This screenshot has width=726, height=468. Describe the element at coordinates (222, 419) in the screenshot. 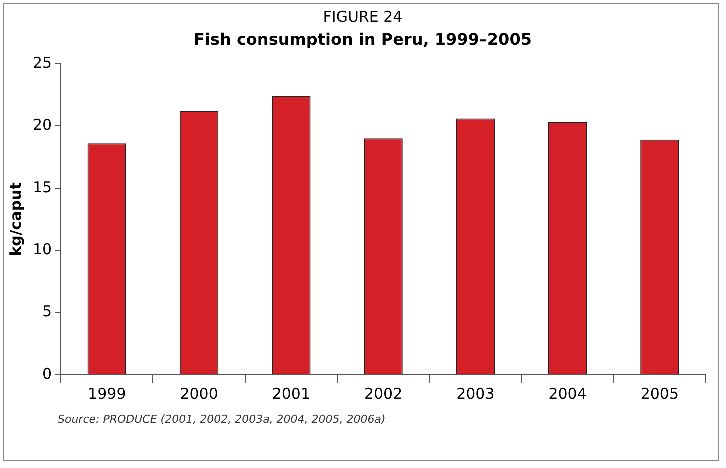

I see `source-note: Source: PRODUCE (2001, 2002, 2003a, 2004, 2005, 2006a)` at that location.